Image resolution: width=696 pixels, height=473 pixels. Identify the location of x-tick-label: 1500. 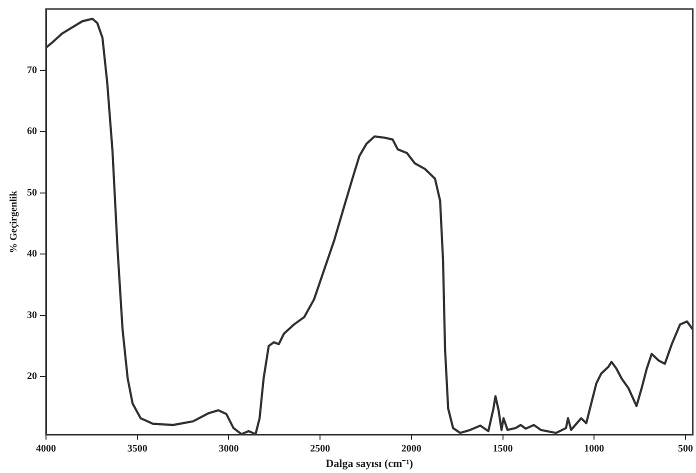
(502, 448).